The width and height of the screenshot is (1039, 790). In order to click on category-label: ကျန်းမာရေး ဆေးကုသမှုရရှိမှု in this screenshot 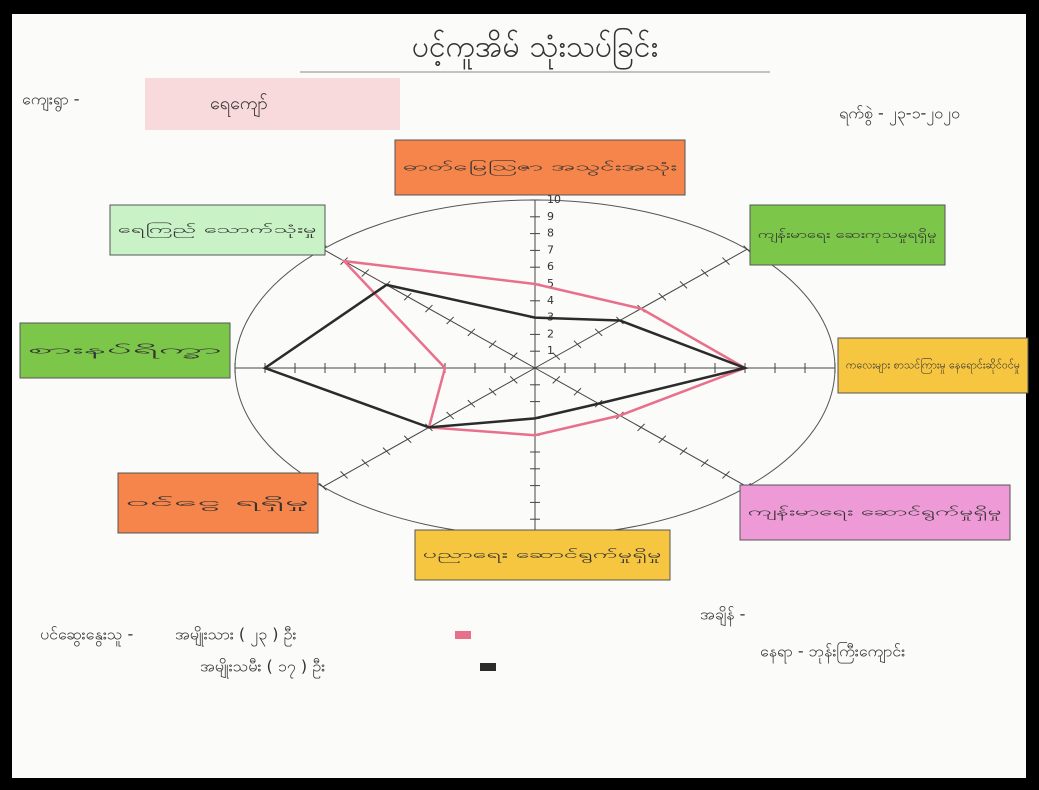, I will do `click(847, 235)`.